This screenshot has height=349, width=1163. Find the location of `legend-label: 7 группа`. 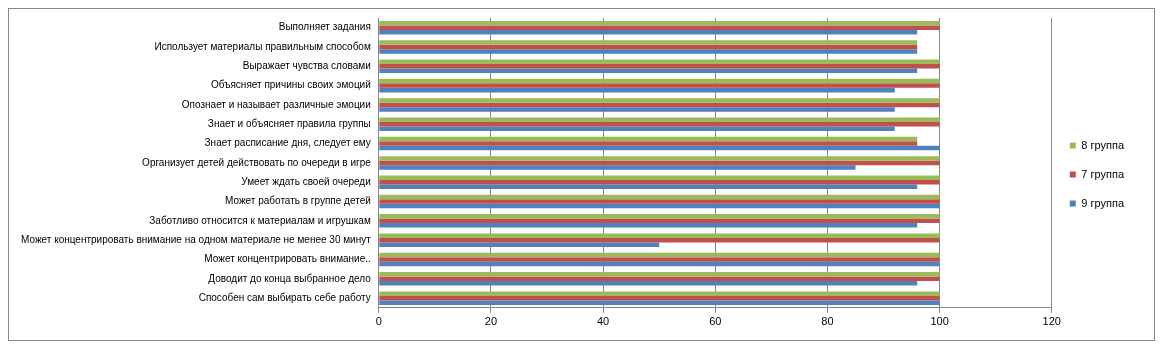

legend-label: 7 группа is located at coordinates (1103, 173).